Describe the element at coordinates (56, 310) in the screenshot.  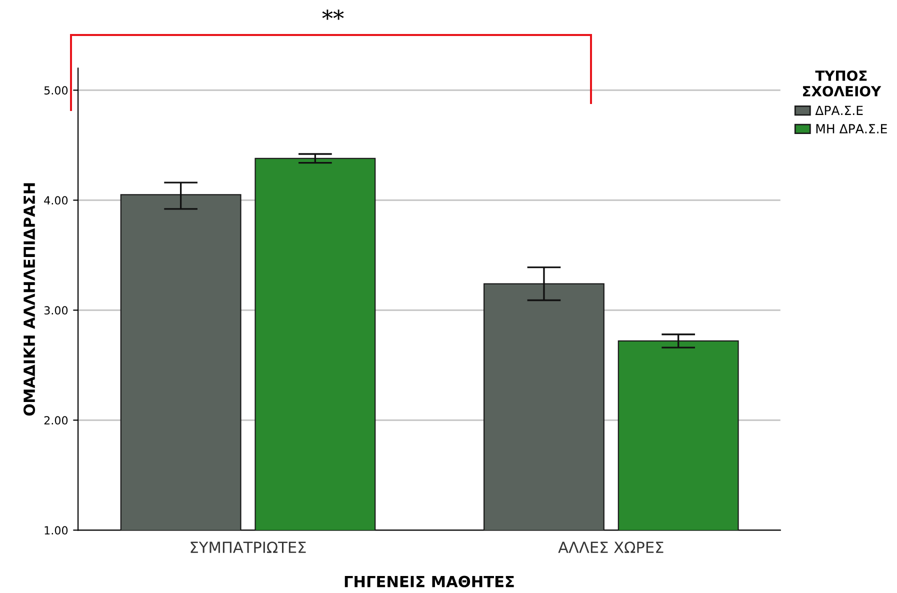
I see `y-tick-label: 3.00` at that location.